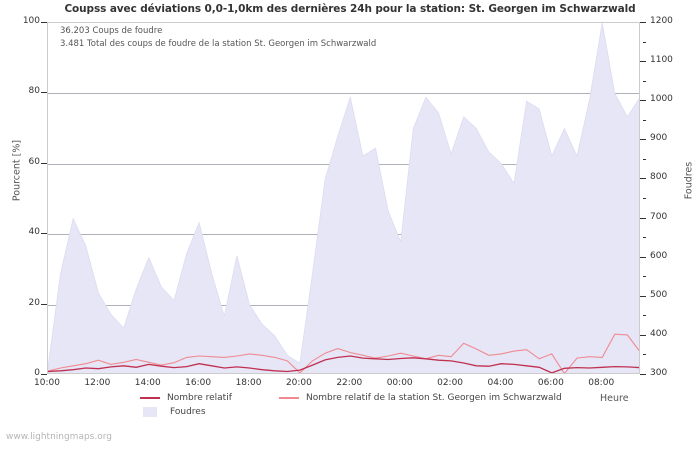  Describe the element at coordinates (550, 383) in the screenshot. I see `x-axis-tick-label: 06:00` at that location.